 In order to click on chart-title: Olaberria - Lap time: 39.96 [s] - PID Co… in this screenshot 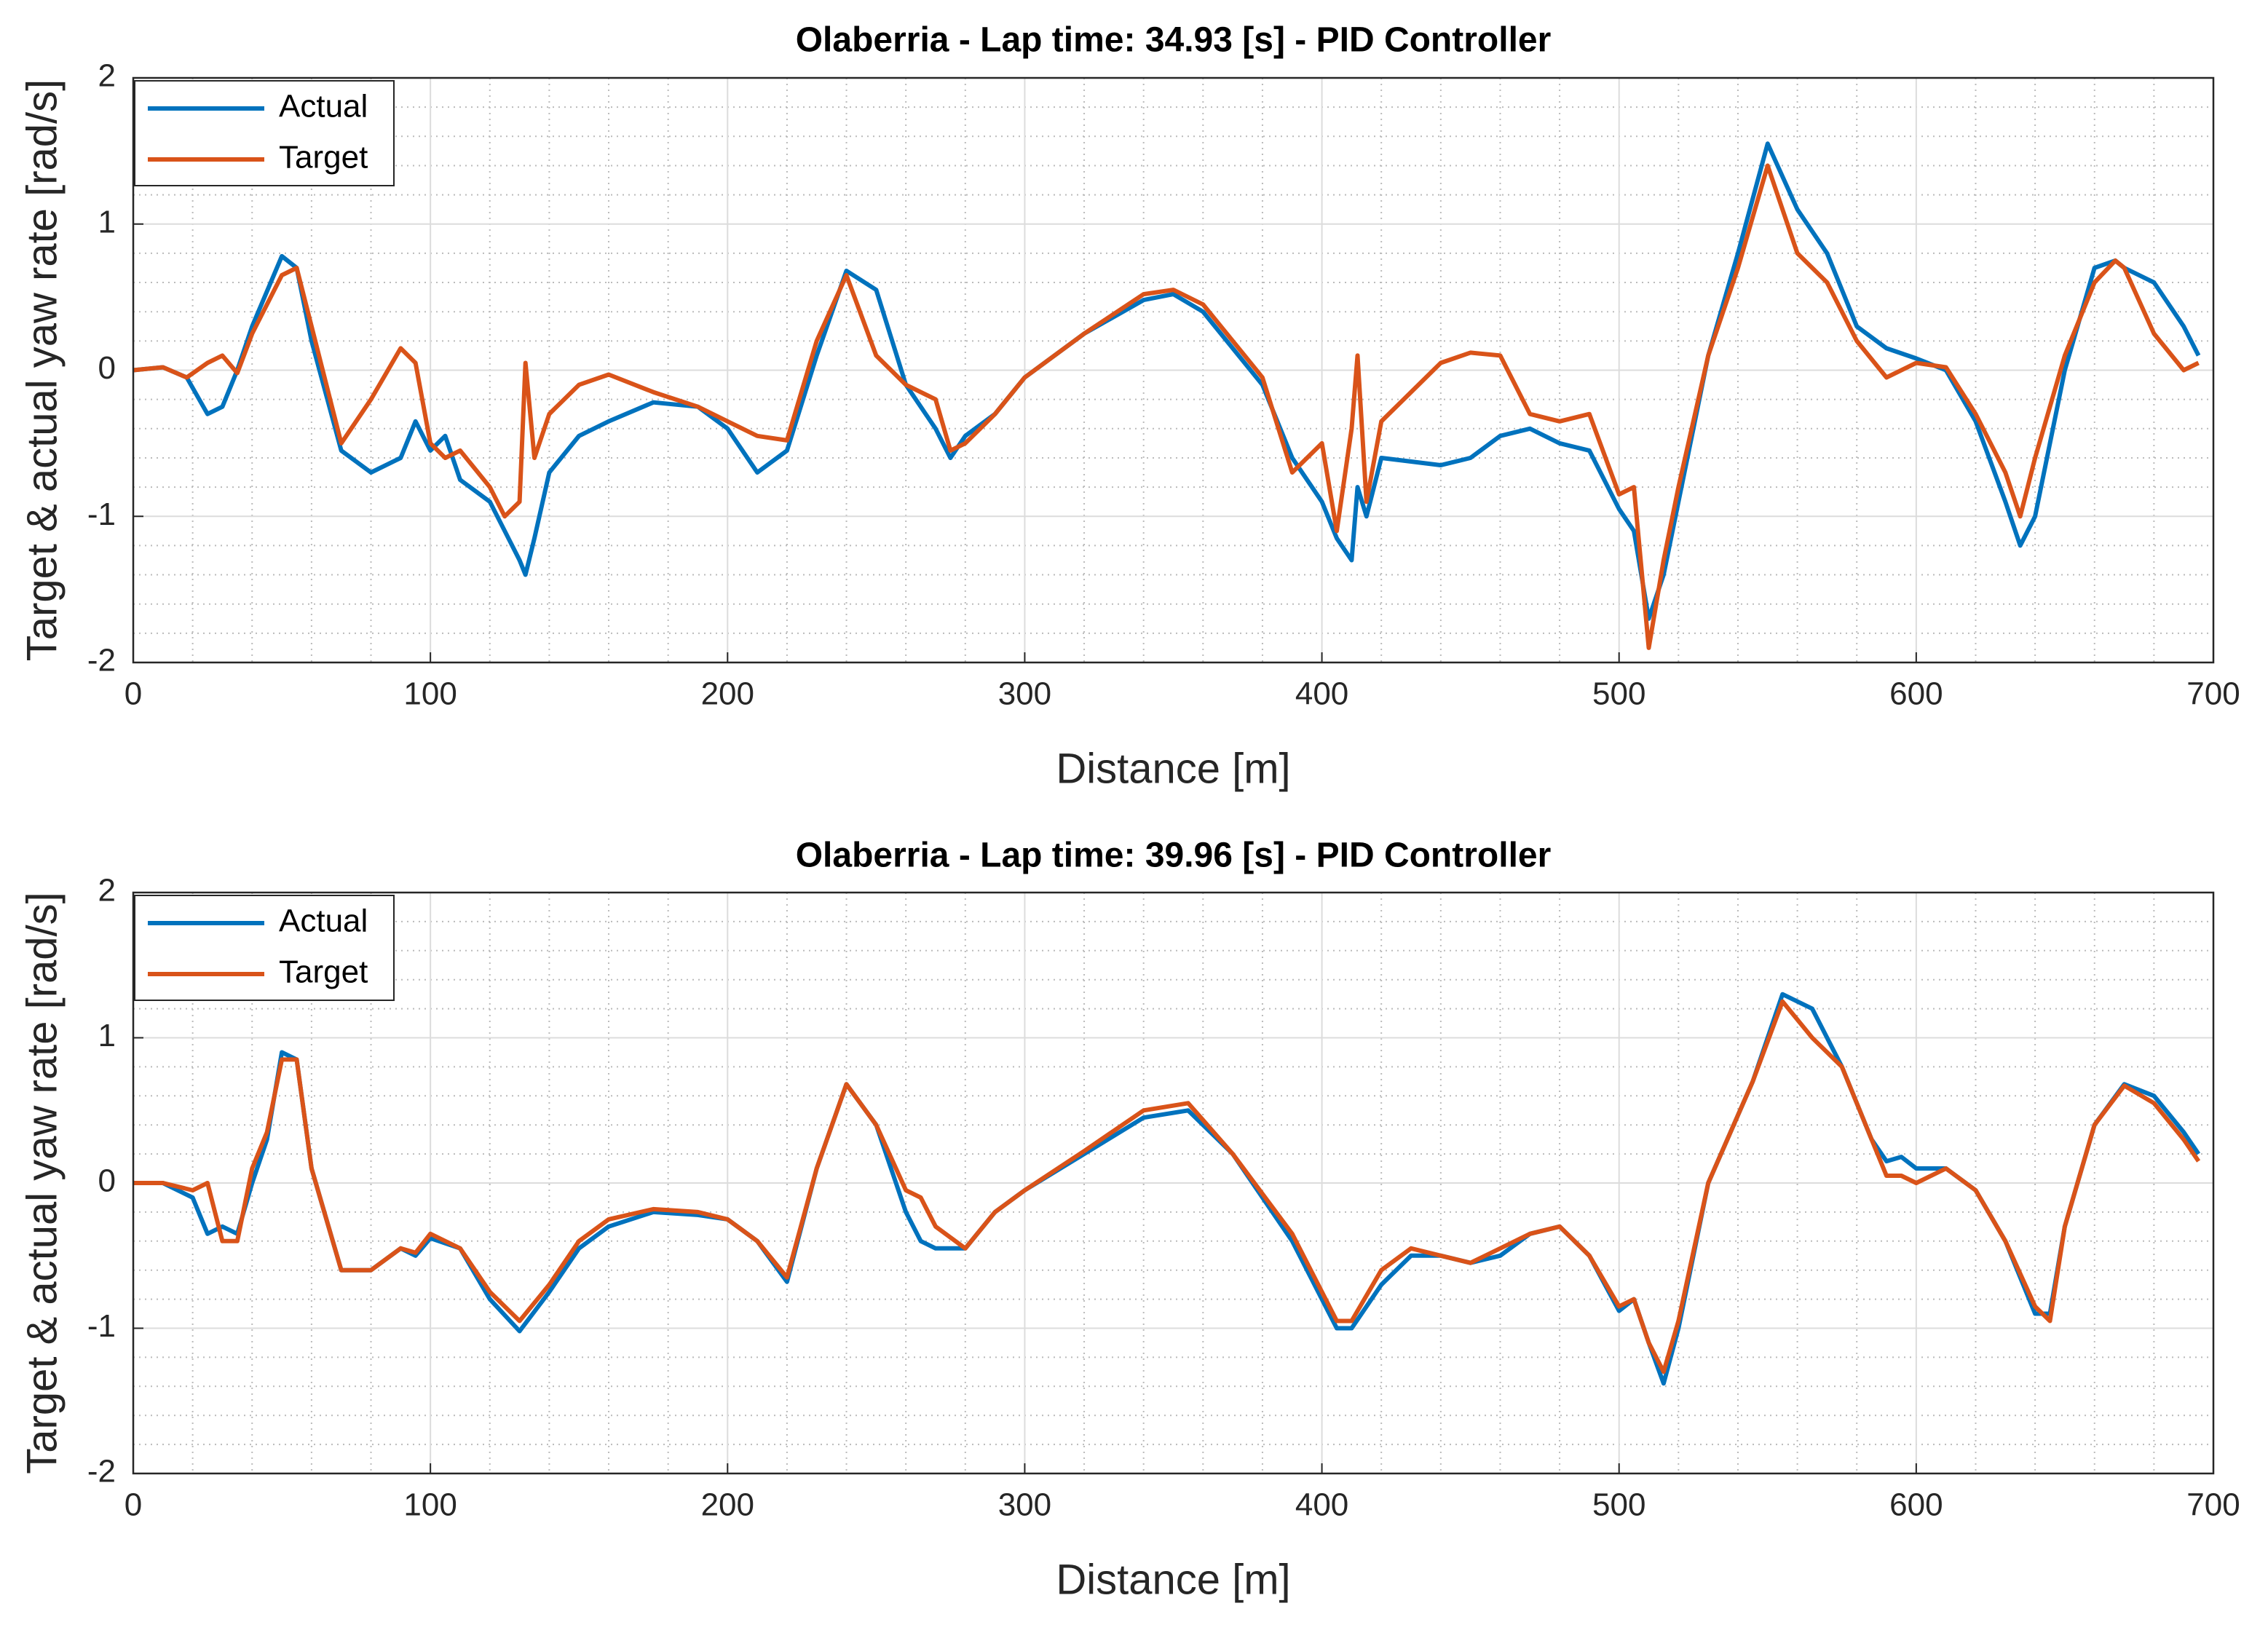, I will do `click(1174, 855)`.